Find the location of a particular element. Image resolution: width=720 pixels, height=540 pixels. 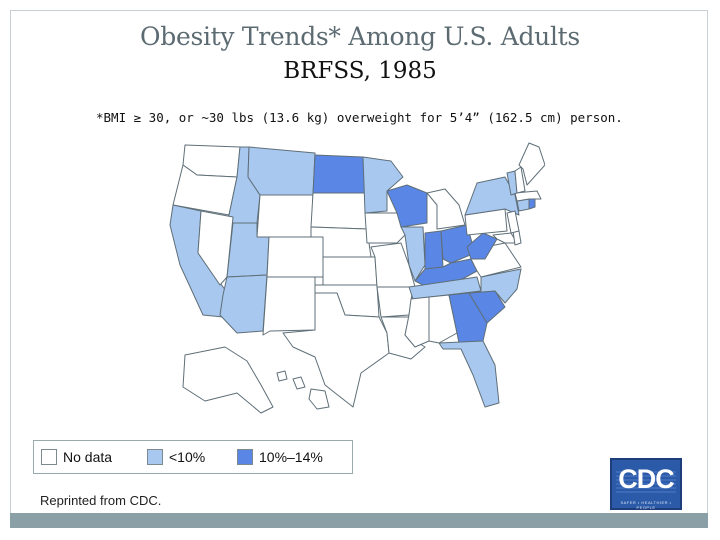

slide-title: Obesity Trends* Among U.S. Adults is located at coordinates (360, 36).